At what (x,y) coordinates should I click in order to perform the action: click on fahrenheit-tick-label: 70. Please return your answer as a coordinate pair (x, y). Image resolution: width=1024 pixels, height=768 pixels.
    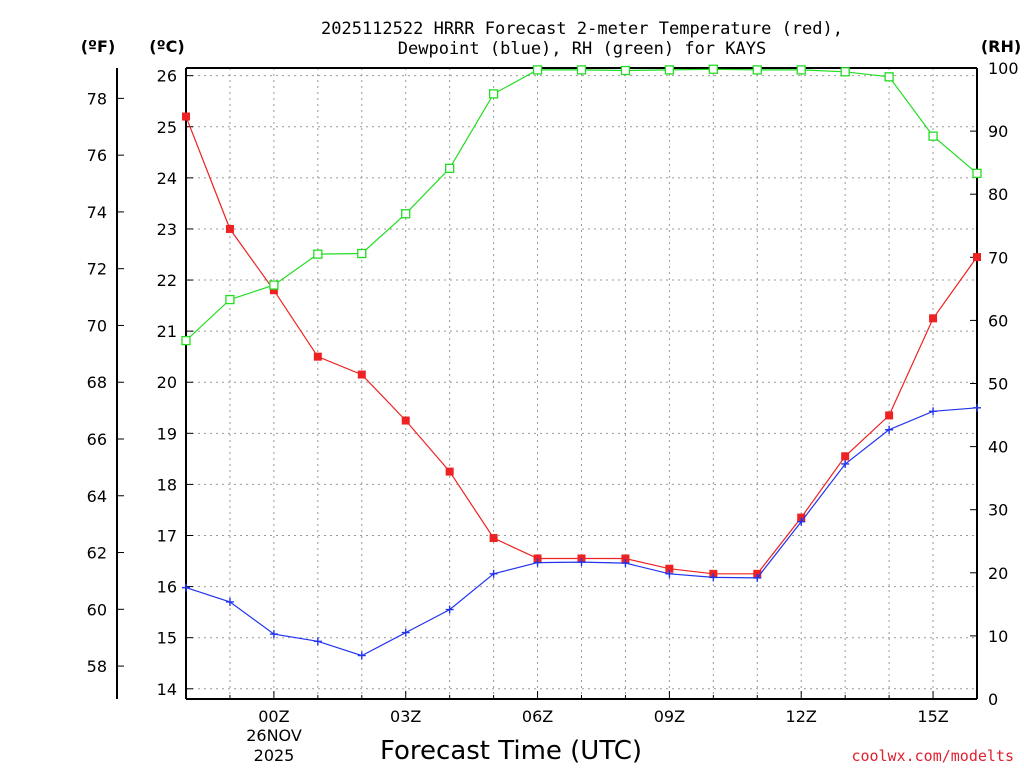
    Looking at the image, I should click on (97, 325).